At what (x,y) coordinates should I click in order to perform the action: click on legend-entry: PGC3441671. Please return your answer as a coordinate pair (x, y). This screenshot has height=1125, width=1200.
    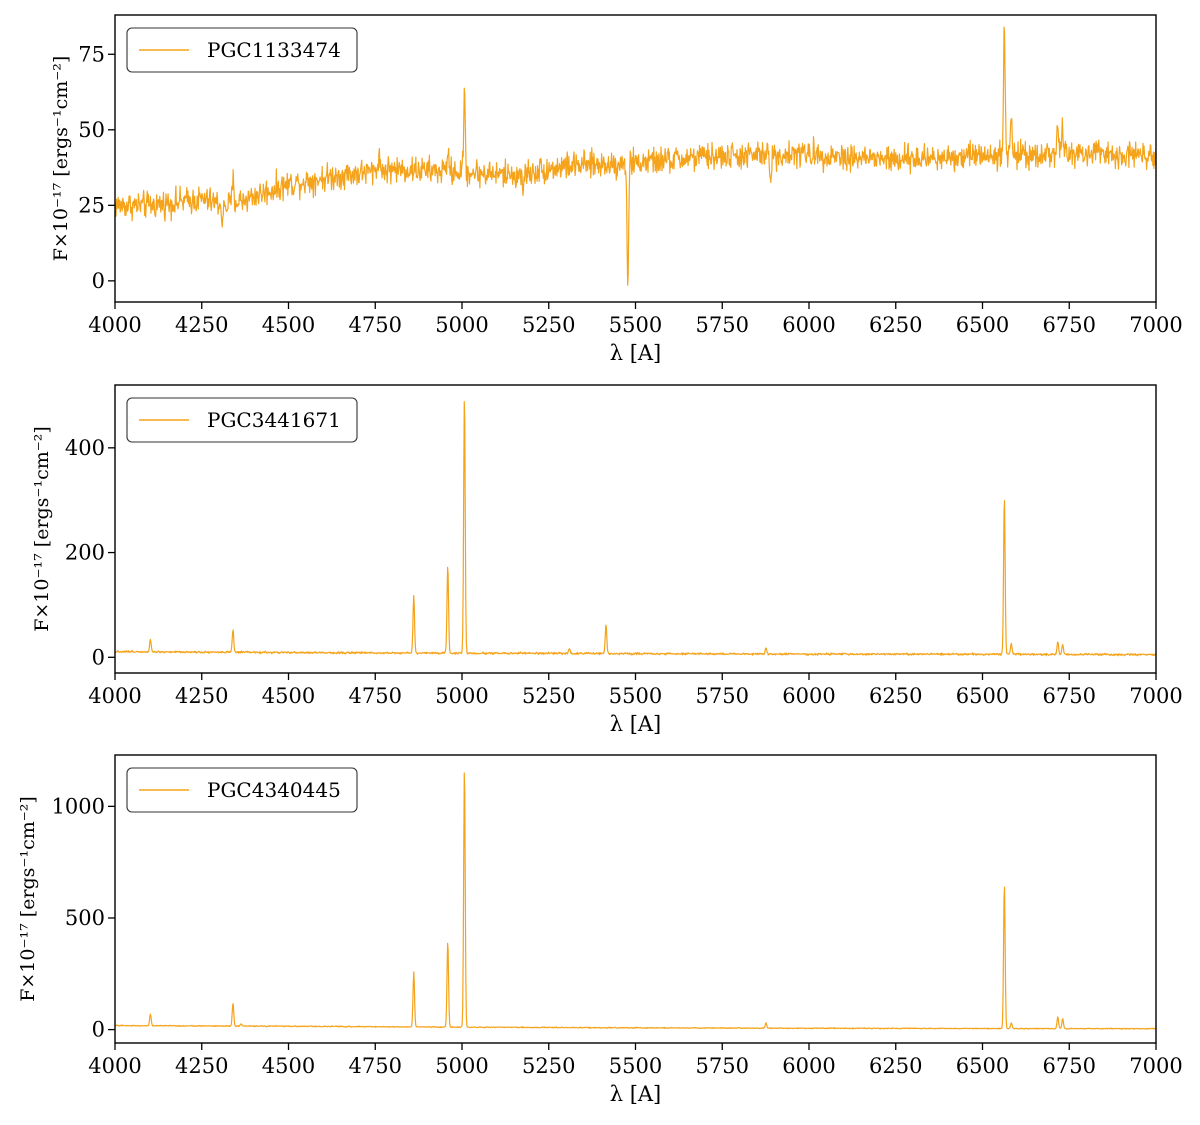
    Looking at the image, I should click on (274, 420).